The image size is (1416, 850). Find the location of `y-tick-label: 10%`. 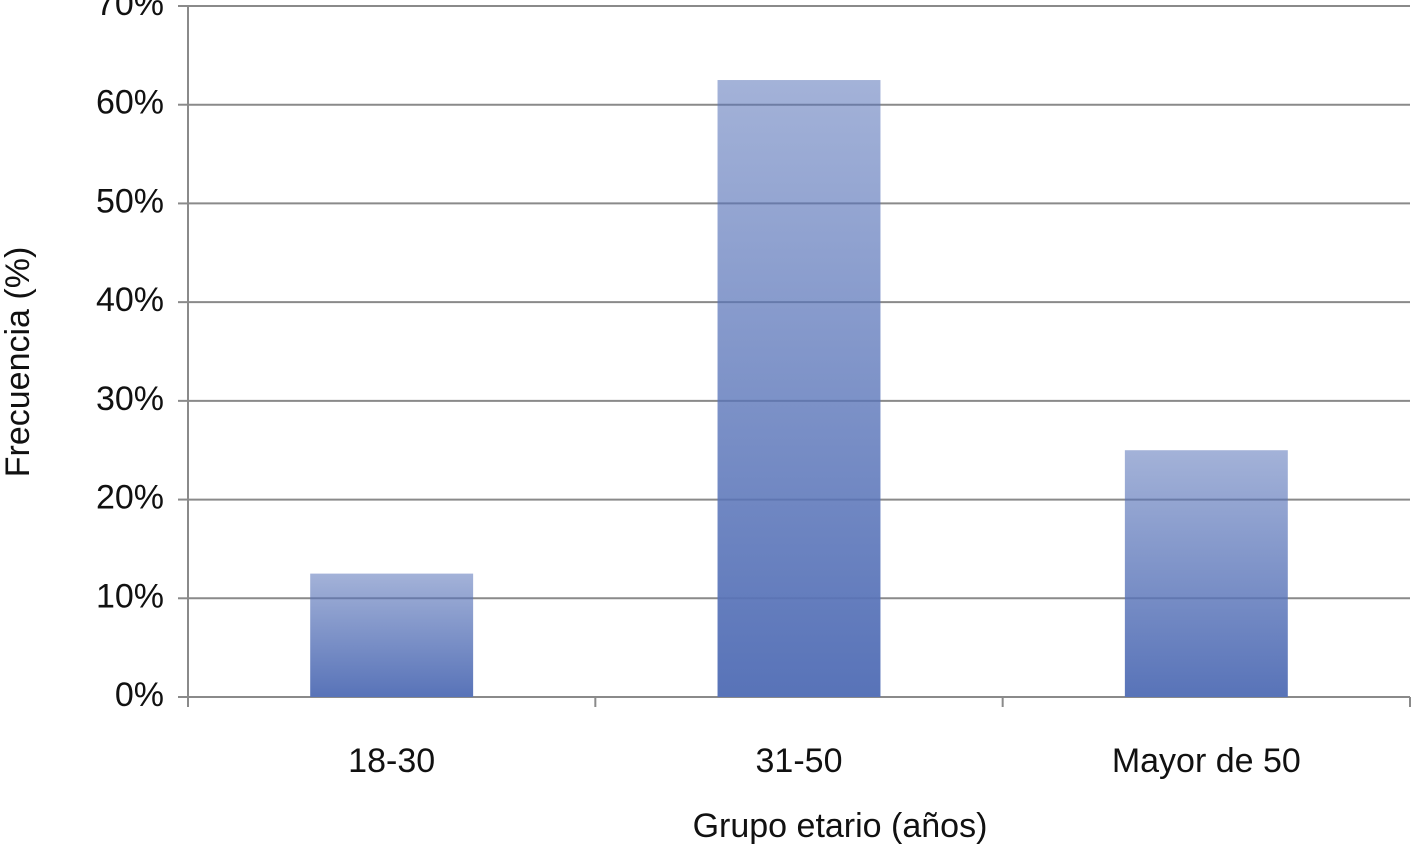

y-tick-label: 10% is located at coordinates (130, 596).